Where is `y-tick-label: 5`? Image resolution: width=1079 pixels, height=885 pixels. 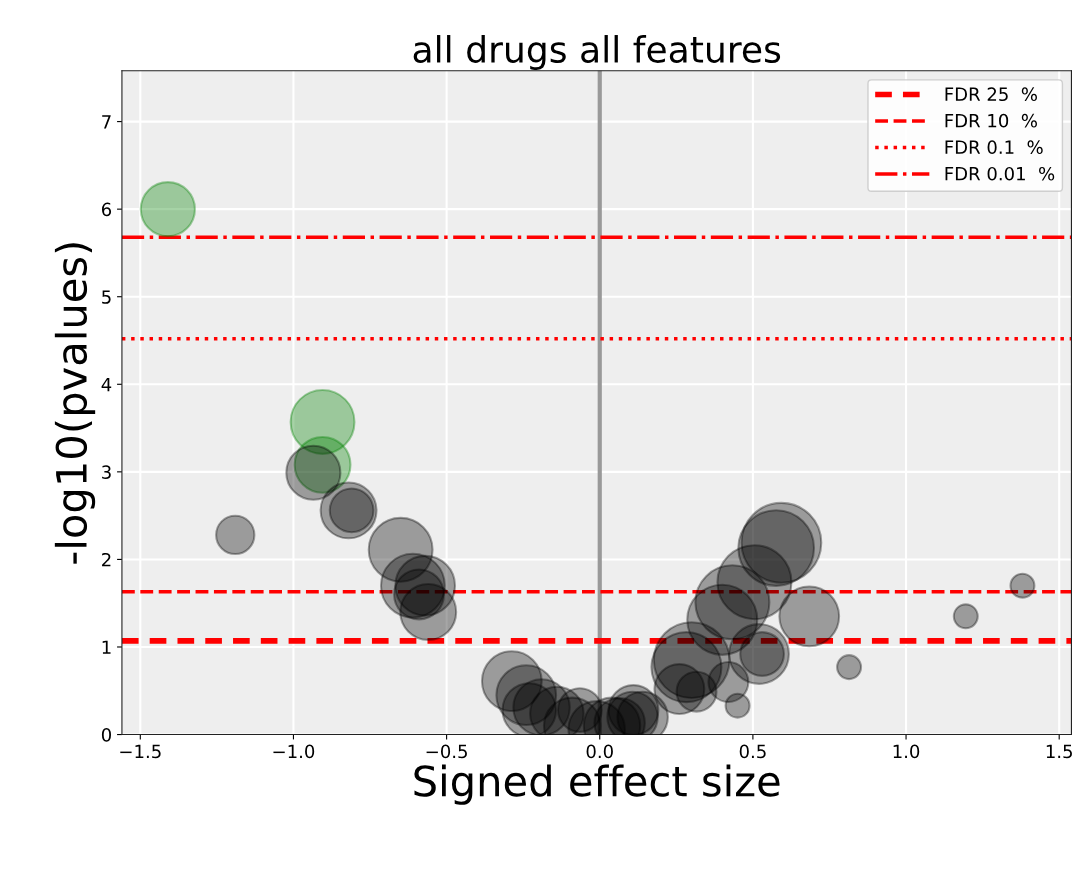 y-tick-label: 5 is located at coordinates (106, 297).